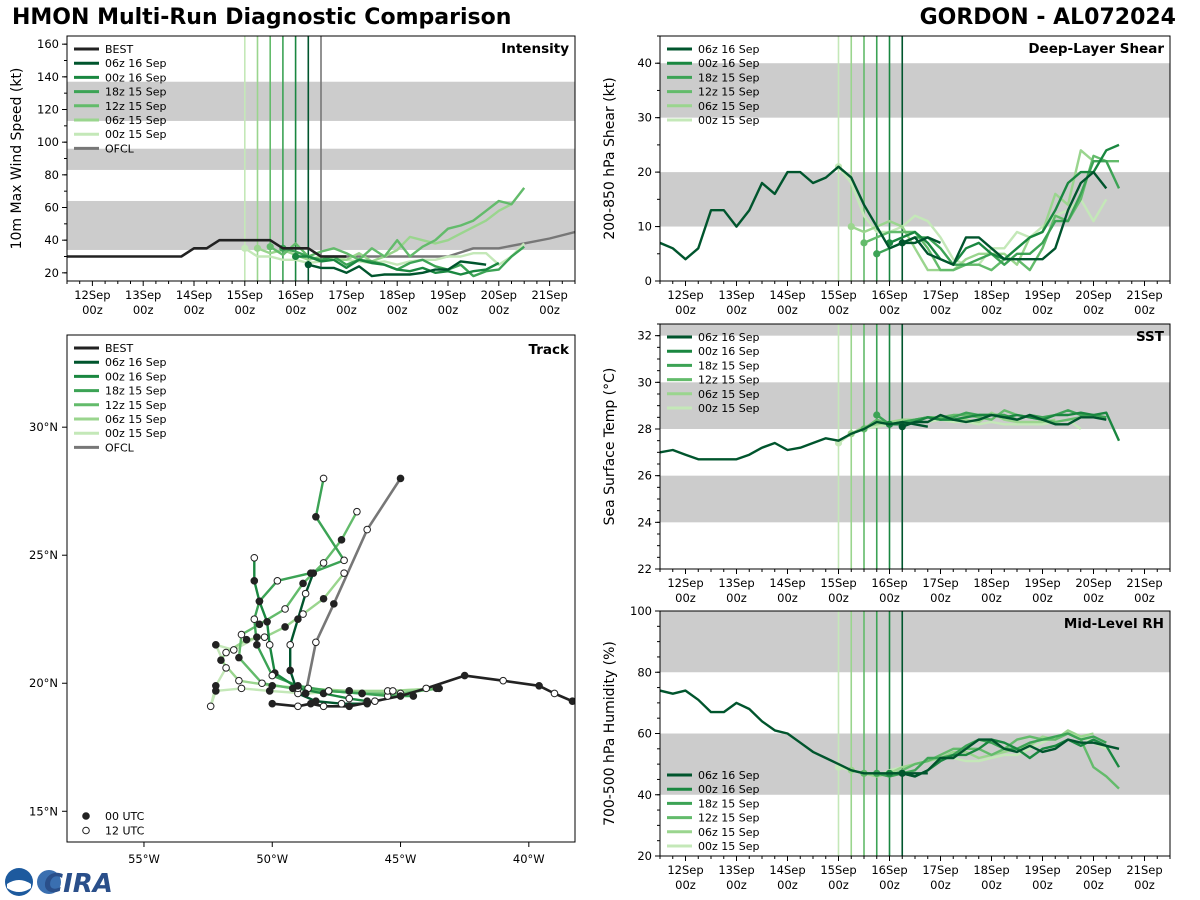 This screenshot has height=900, width=1200. Describe the element at coordinates (43, 811) in the screenshot. I see `y-tick-label: 15°N` at that location.